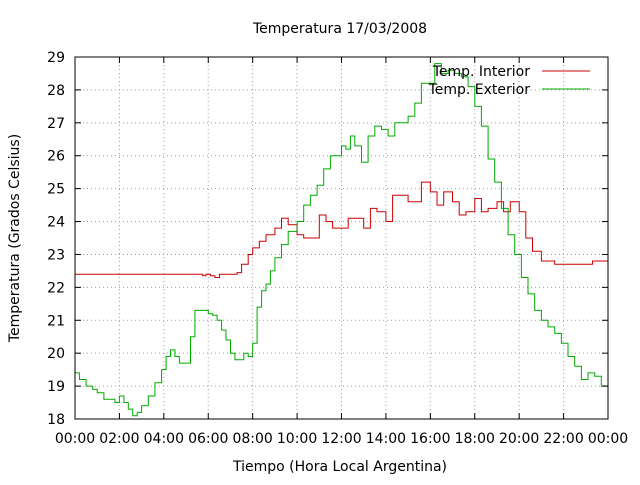 Image resolution: width=640 pixels, height=485 pixels. What do you see at coordinates (56, 91) in the screenshot?
I see `y-tick-label: 28` at bounding box center [56, 91].